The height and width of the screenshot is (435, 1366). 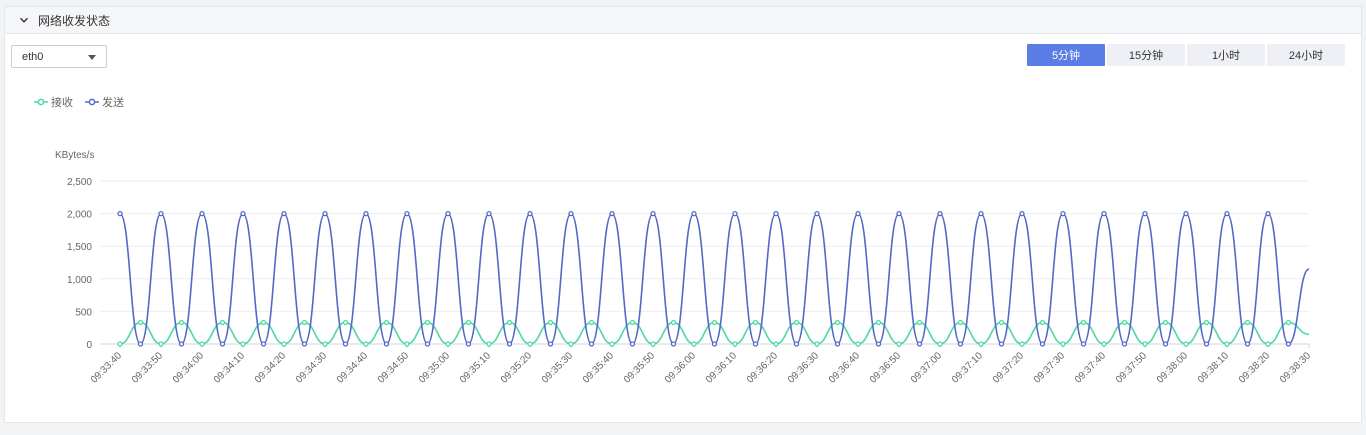 I want to click on range-5min-button: 5分钟, so click(x=1066, y=55).